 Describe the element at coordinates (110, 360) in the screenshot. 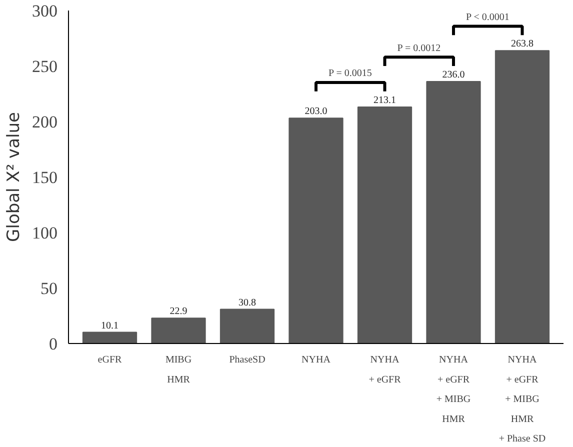

I see `x-tick-label: eGFR` at that location.